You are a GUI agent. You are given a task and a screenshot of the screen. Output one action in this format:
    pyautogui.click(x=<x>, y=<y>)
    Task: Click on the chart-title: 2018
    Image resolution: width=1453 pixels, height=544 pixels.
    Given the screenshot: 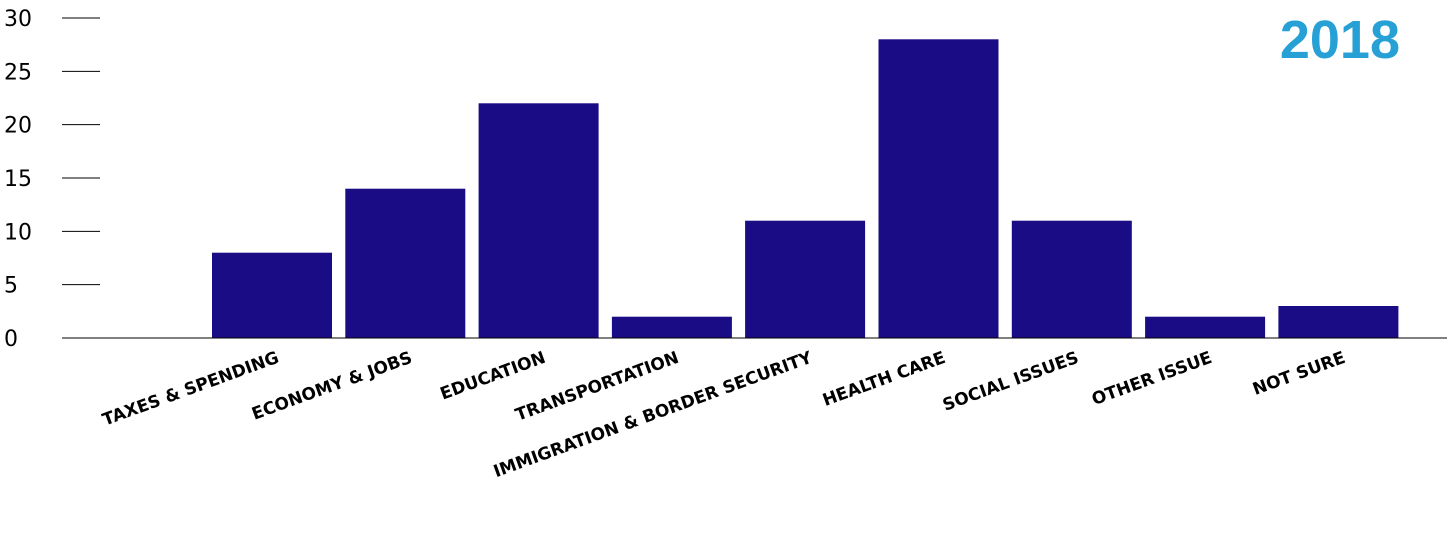 What is the action you would take?
    pyautogui.click(x=1340, y=40)
    